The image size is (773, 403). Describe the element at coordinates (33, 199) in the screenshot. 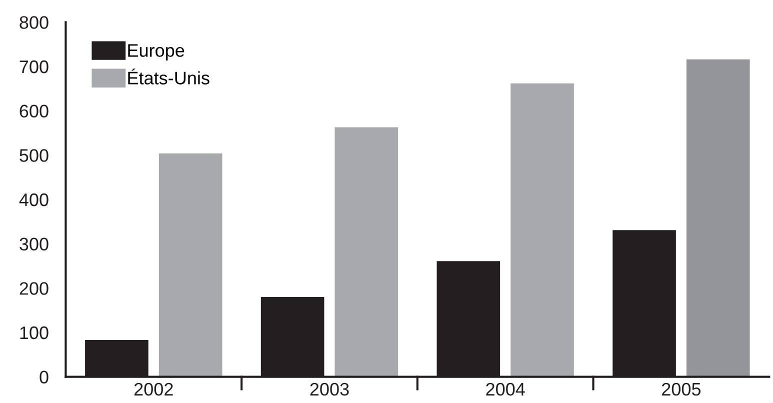

I see `y-tick-label: 400` at that location.